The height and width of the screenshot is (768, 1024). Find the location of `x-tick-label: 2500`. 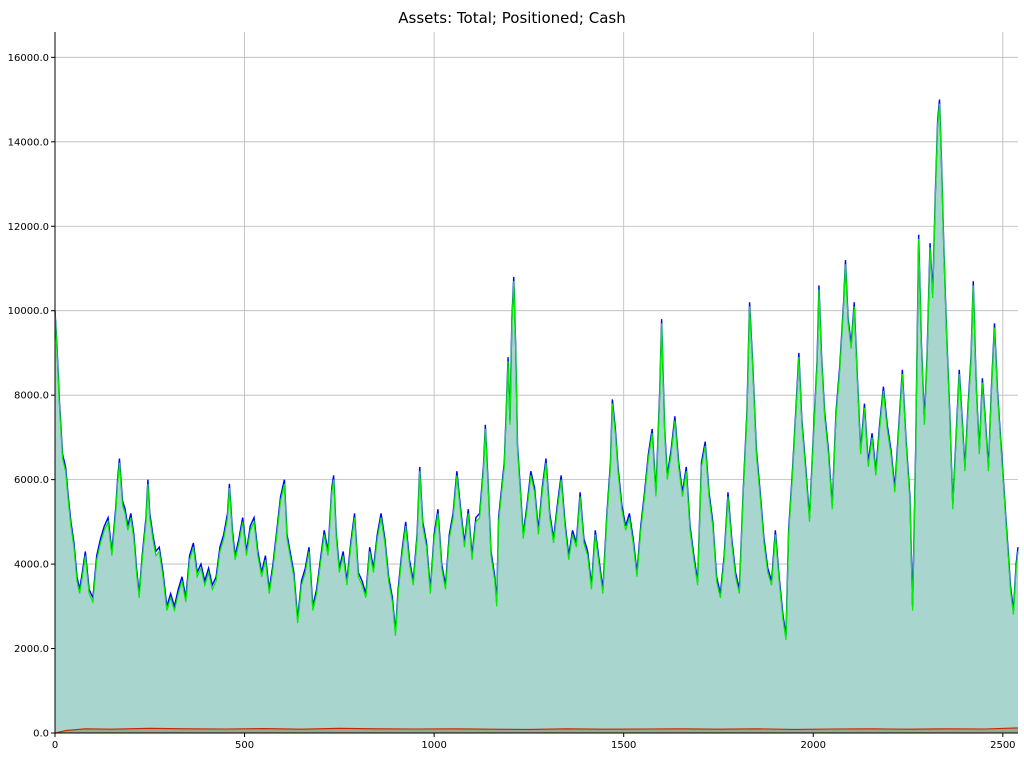

x-tick-label: 2500 is located at coordinates (1002, 745).